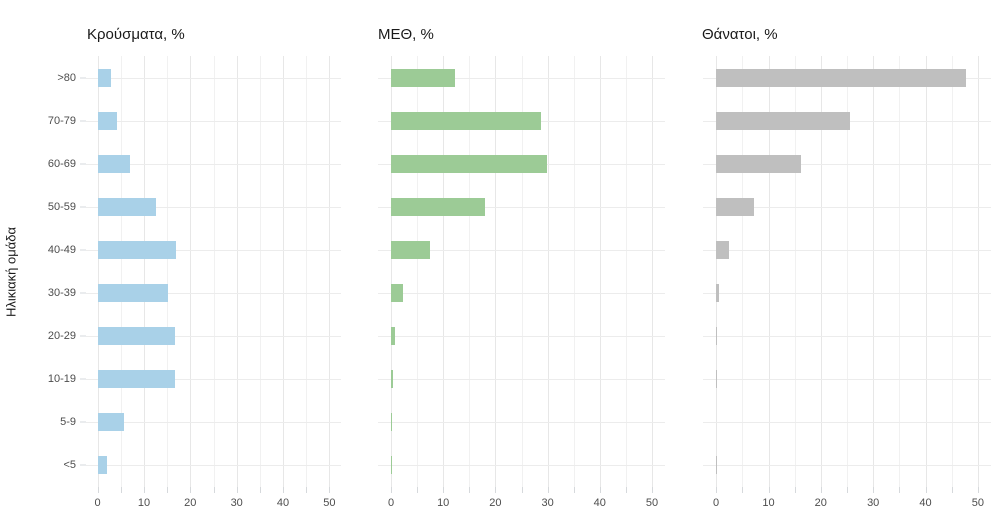 This screenshot has width=1008, height=526. Describe the element at coordinates (61, 250) in the screenshot. I see `y-tick-label: 40-49` at that location.